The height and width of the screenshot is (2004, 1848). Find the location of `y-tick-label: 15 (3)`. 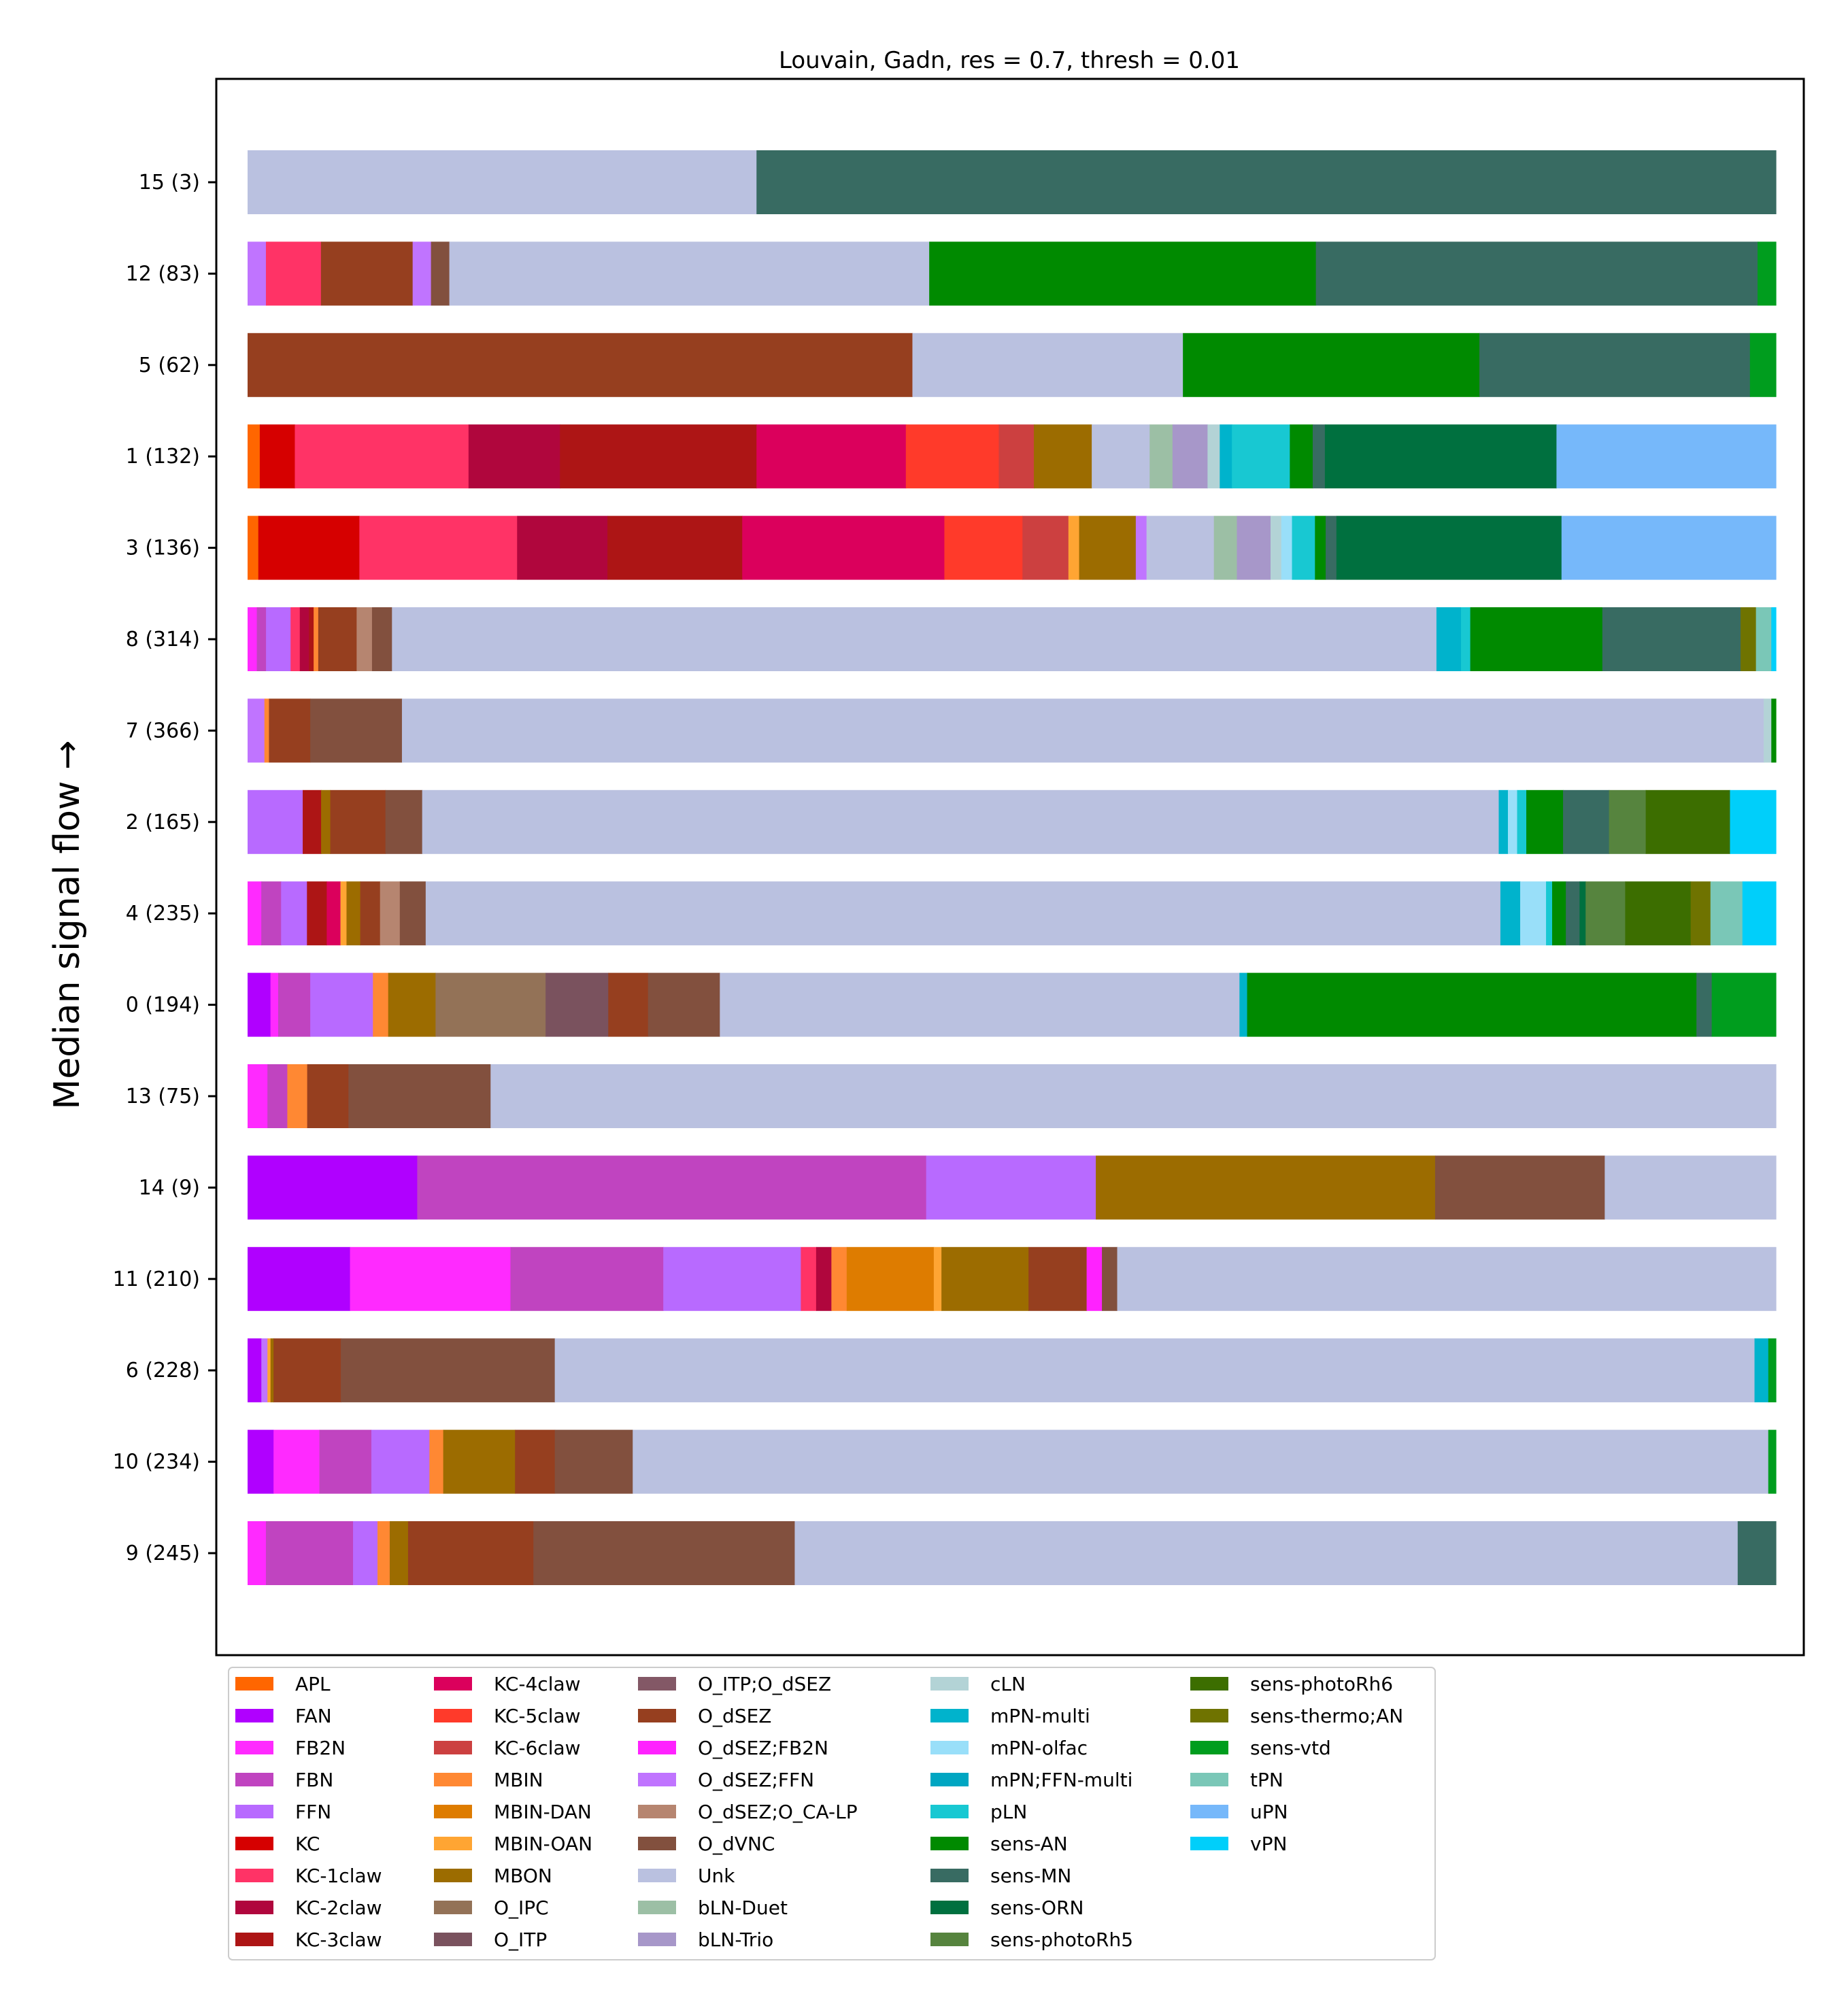

y-tick-label: 15 (3) is located at coordinates (169, 182).